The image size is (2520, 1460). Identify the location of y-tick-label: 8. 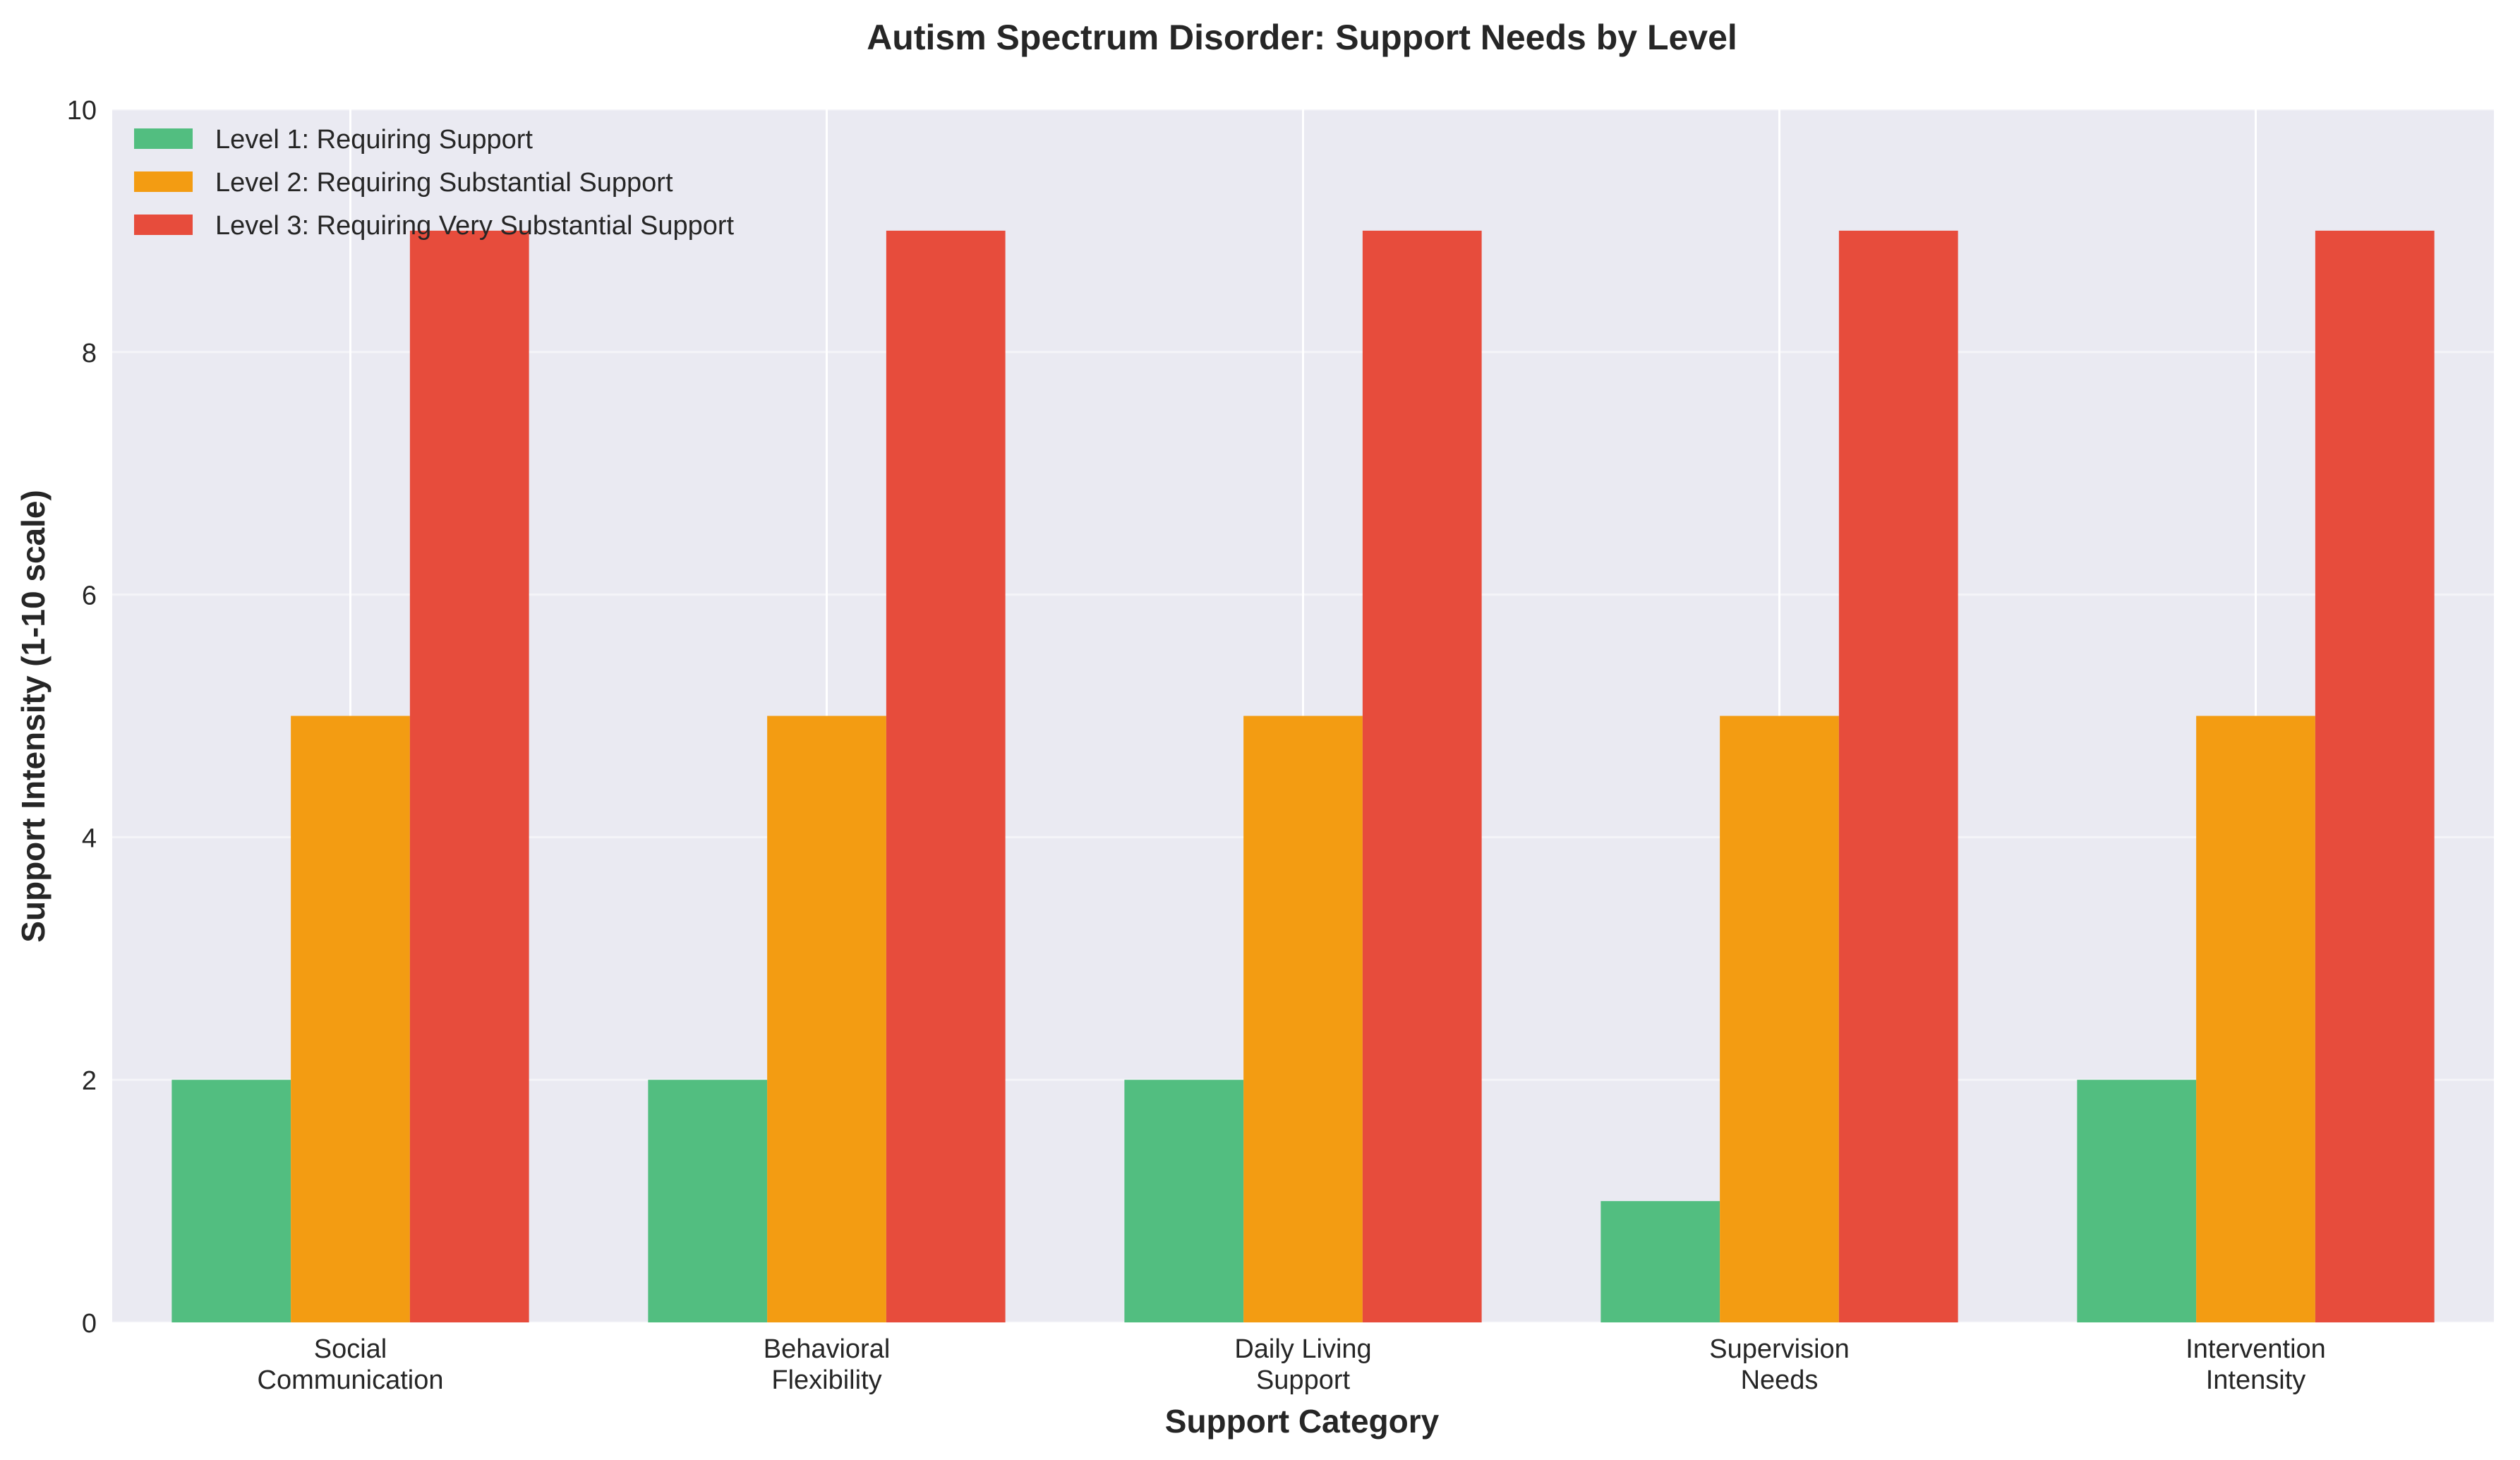
(89, 354).